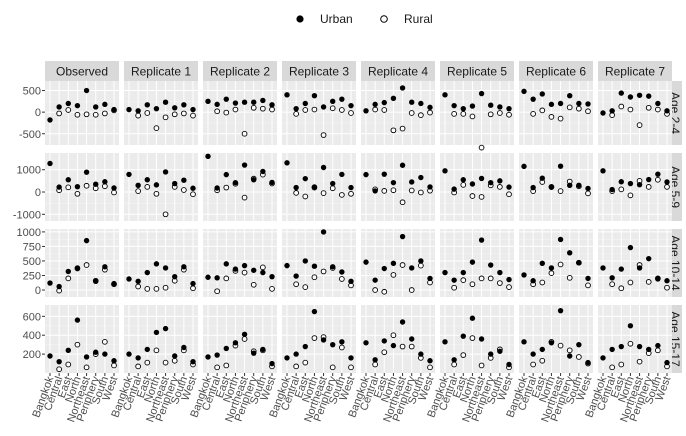 The height and width of the screenshot is (436, 686). I want to click on column-strip-label: Replicate 6, so click(556, 72).